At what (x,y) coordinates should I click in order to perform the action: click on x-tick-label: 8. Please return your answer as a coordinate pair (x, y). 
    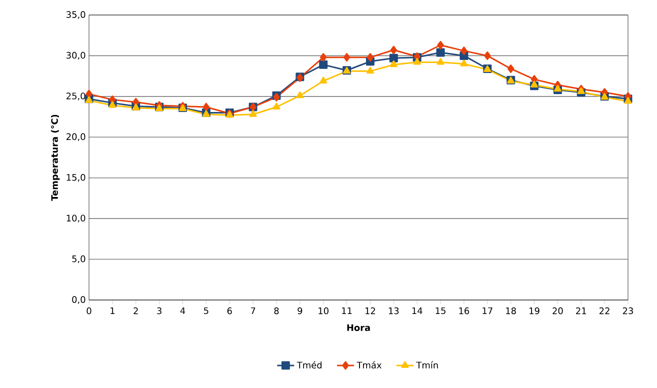
    Looking at the image, I should click on (276, 310).